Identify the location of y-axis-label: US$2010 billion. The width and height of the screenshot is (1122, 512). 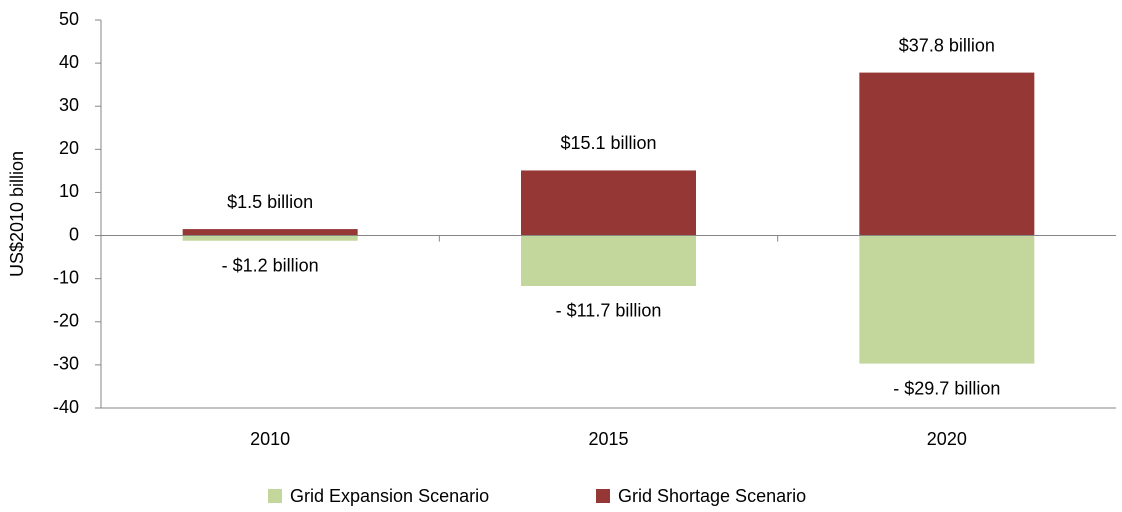
(17, 214).